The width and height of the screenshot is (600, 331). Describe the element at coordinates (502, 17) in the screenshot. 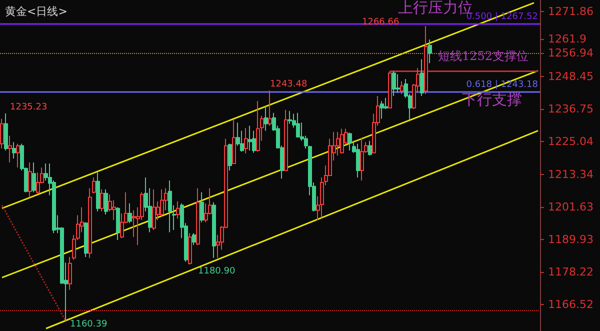

I see `ref-line-label: 0.500 | 1267.52` at that location.